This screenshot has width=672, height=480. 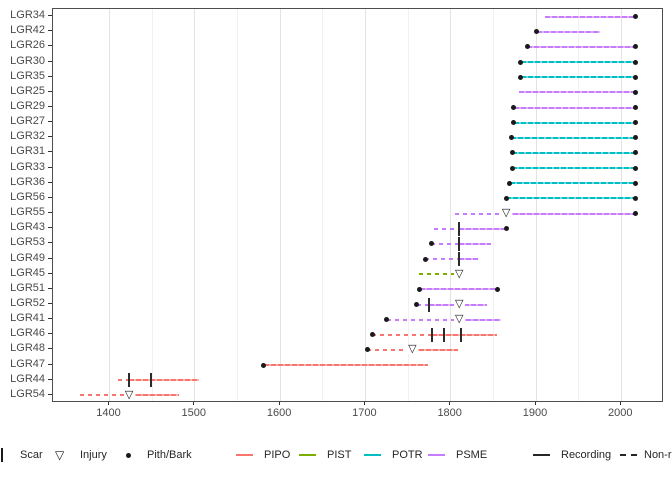 I want to click on pith-bark-legend-symbol, so click(x=128, y=455).